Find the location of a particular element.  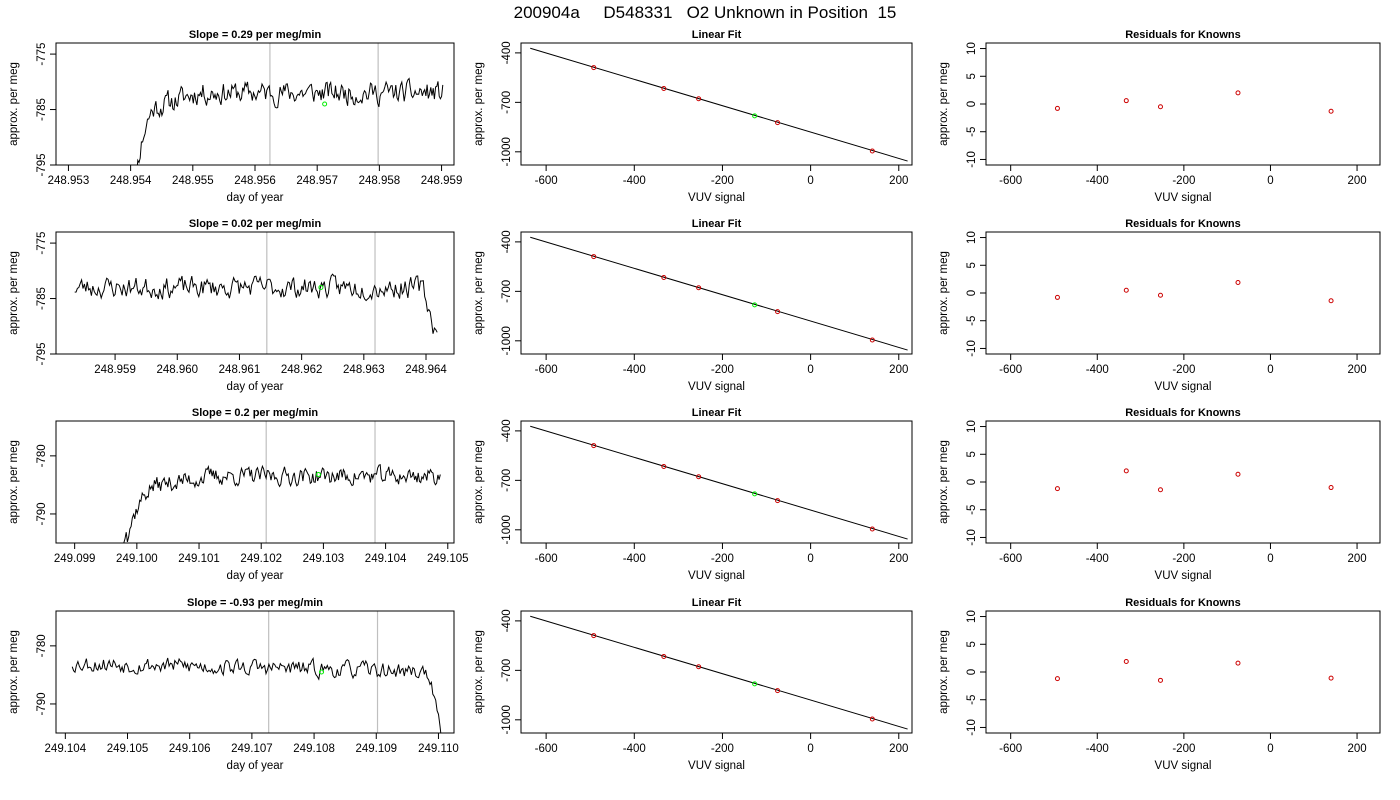

row3-fit-ytick-label: -400 is located at coordinates (507, 430).